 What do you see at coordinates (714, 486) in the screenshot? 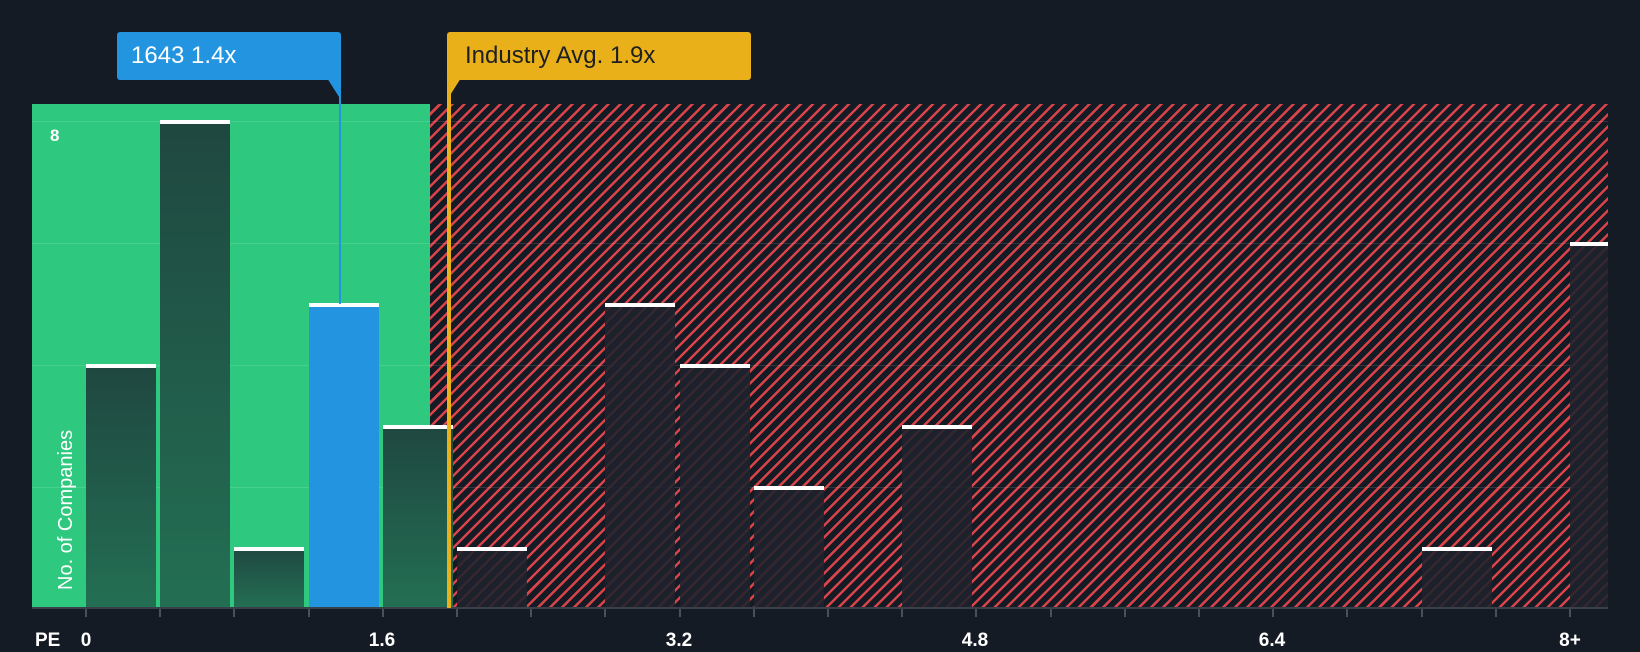
I see `histogram-bar-3.2-3.6` at bounding box center [714, 486].